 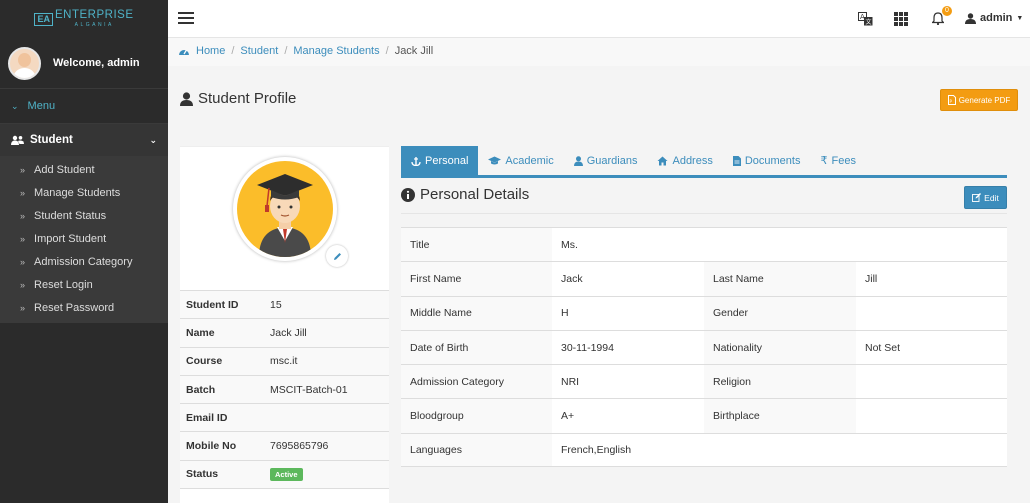 What do you see at coordinates (43, 19) in the screenshot?
I see `logo-mark: EA` at bounding box center [43, 19].